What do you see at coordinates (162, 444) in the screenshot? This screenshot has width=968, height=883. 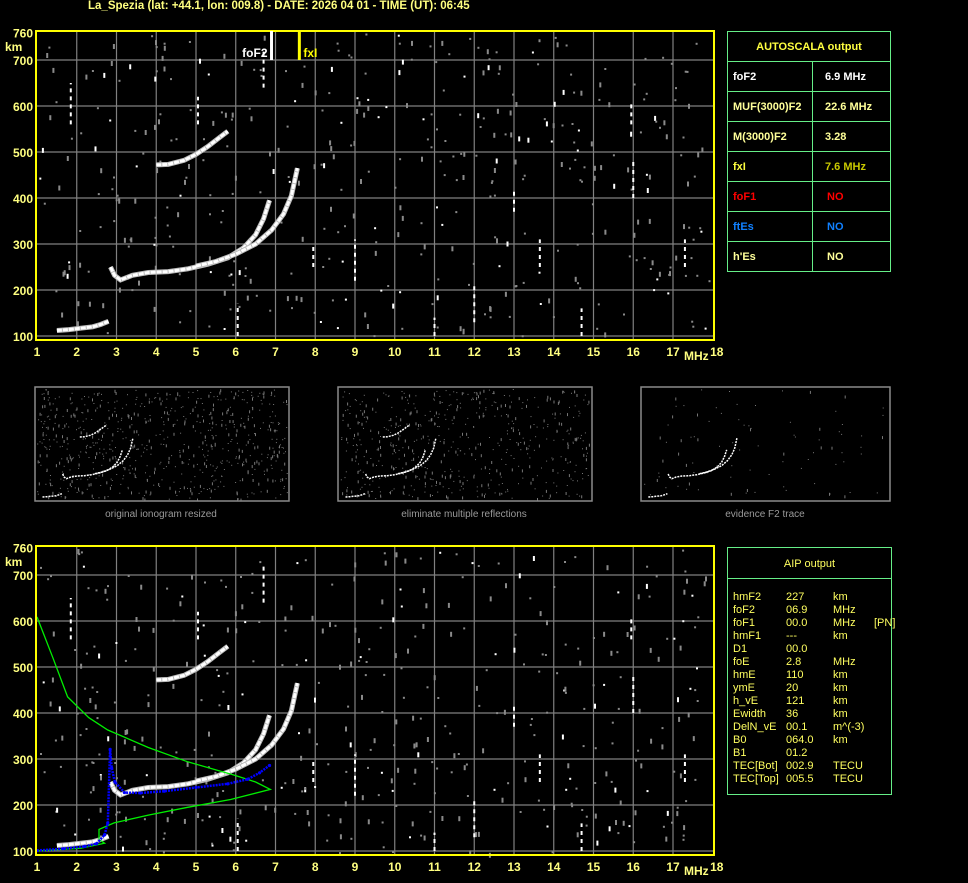 I see `thumbnail-frame` at bounding box center [162, 444].